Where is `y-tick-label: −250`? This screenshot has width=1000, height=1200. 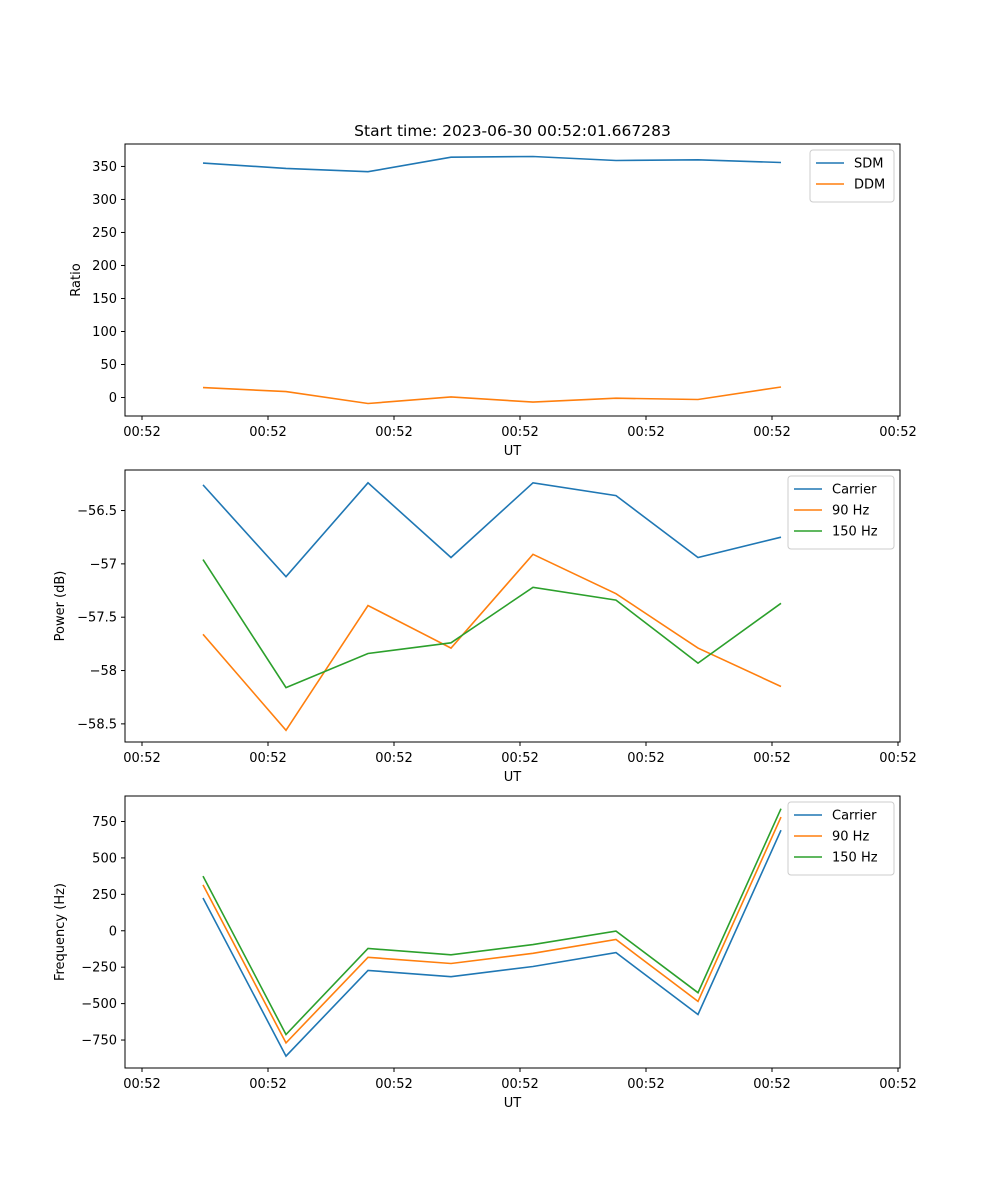
y-tick-label: −250 is located at coordinates (99, 968).